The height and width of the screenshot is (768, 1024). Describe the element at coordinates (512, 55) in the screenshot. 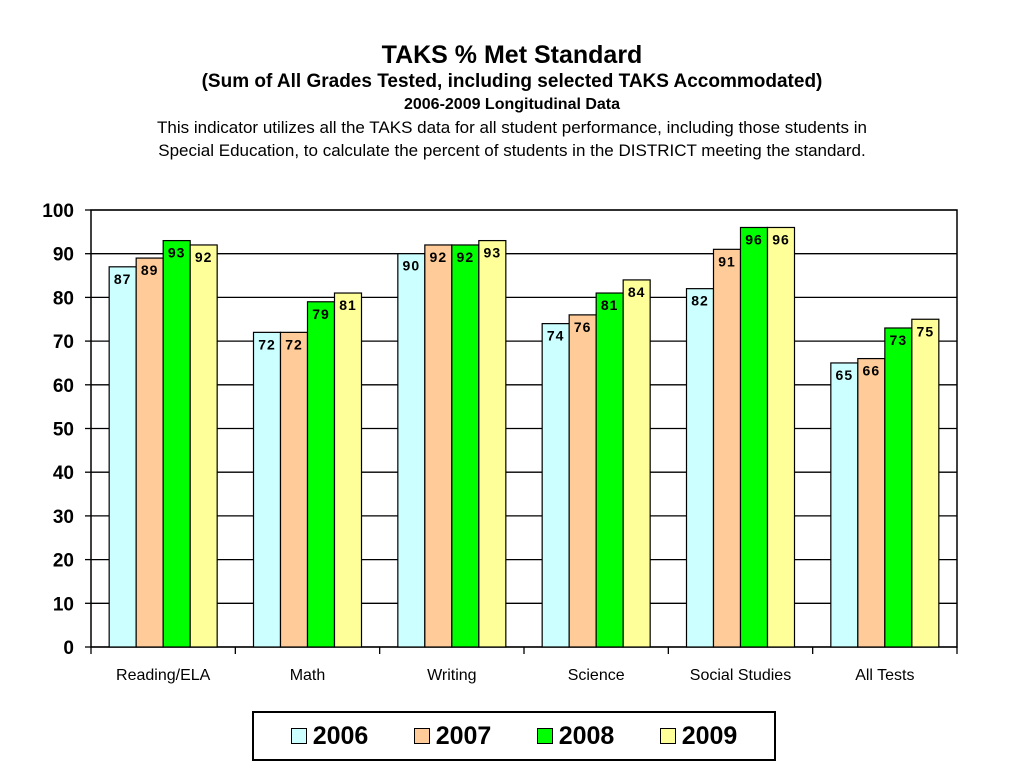

I see `chart-title: TAKS % Met Standard` at that location.